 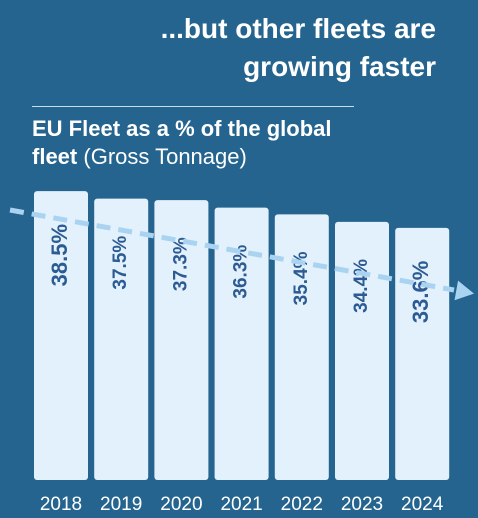 What do you see at coordinates (226, 48) in the screenshot?
I see `headline: ...but other fleets are growing faster` at bounding box center [226, 48].